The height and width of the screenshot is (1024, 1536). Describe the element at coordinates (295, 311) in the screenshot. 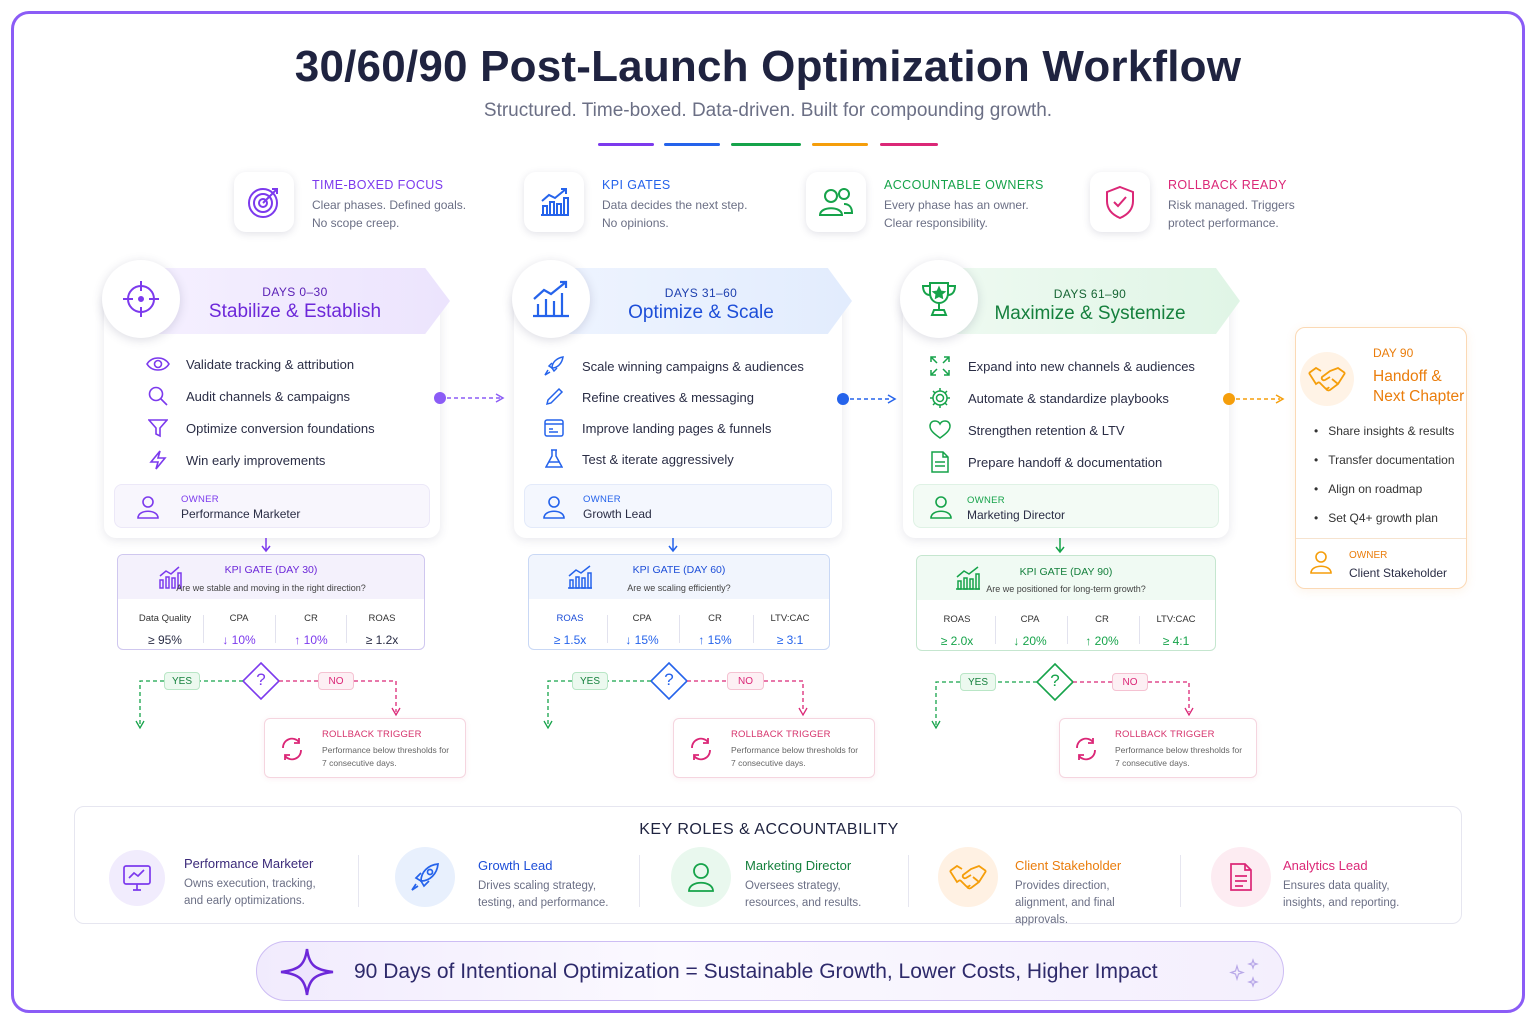

I see `phase-name: Stabilize & Establish` at that location.